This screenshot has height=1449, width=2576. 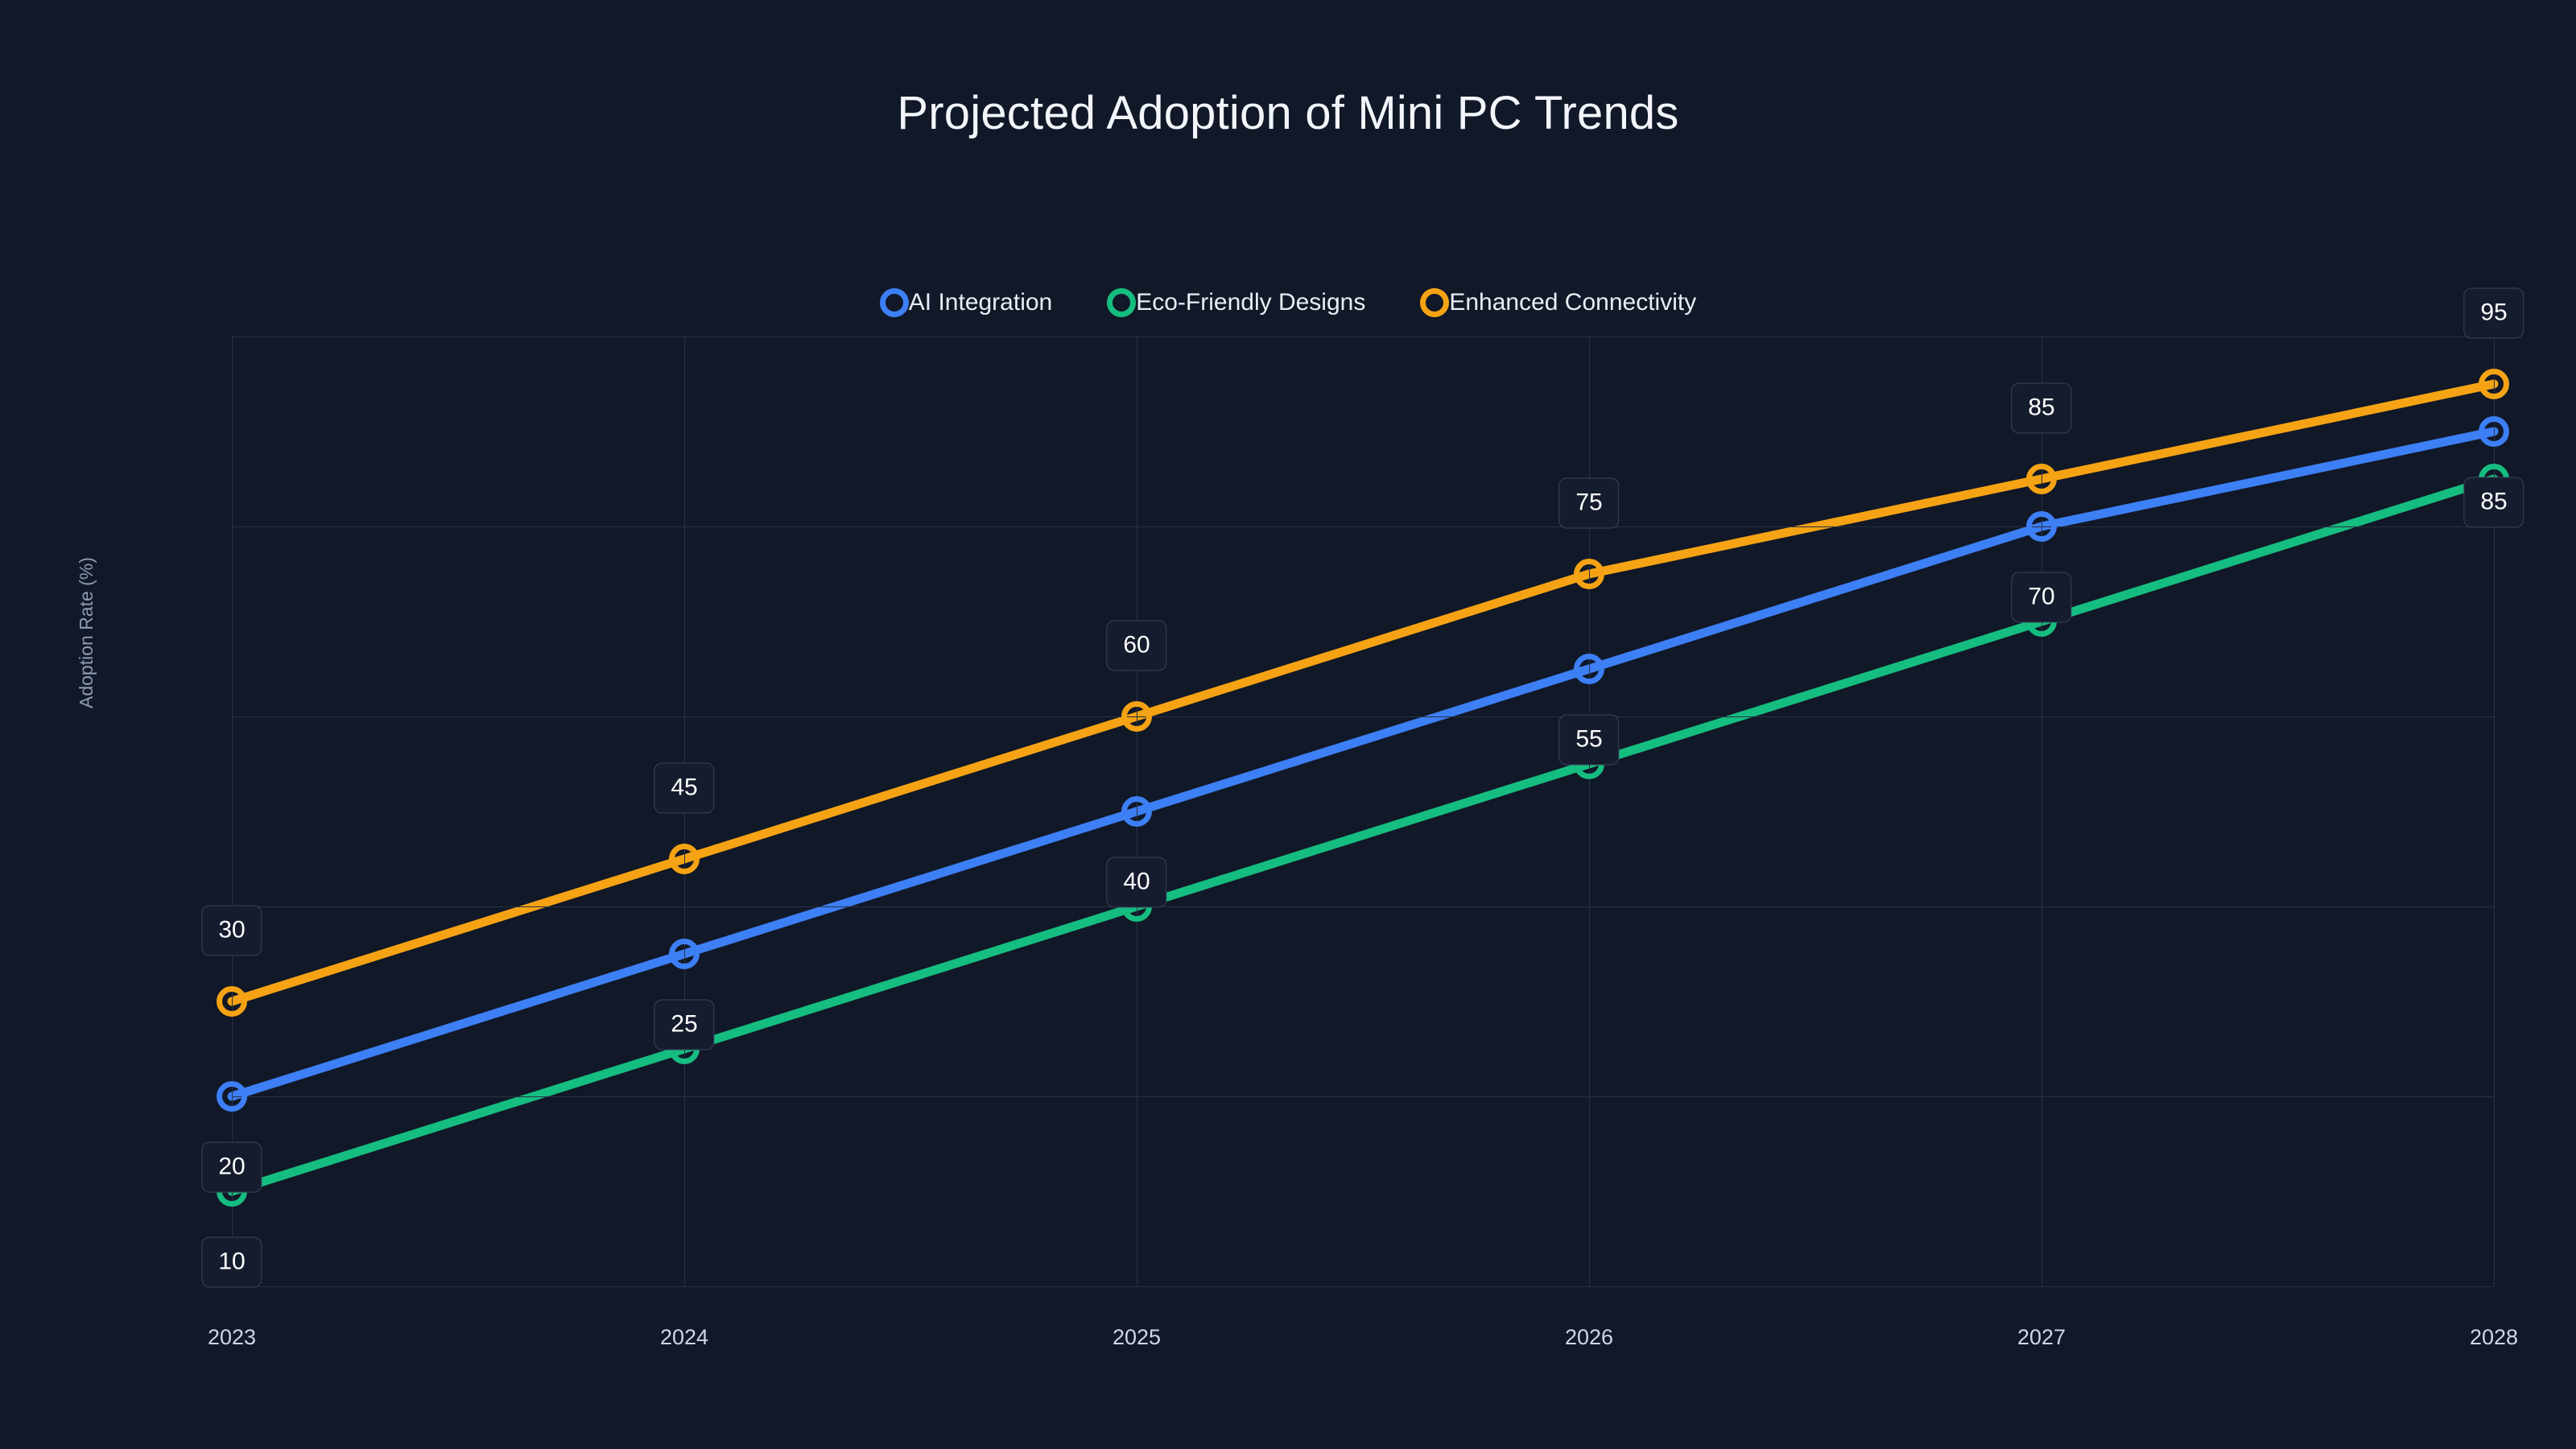 What do you see at coordinates (980, 302) in the screenshot?
I see `legend-item-label: AI Integration` at bounding box center [980, 302].